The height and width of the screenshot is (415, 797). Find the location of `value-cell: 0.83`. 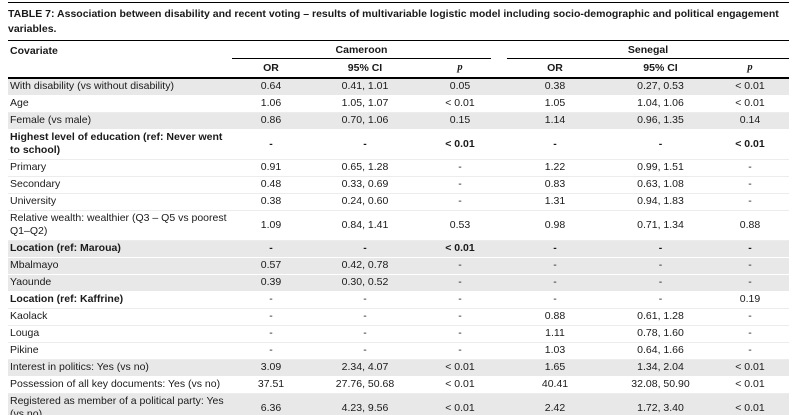

value-cell: 0.83 is located at coordinates (555, 185).